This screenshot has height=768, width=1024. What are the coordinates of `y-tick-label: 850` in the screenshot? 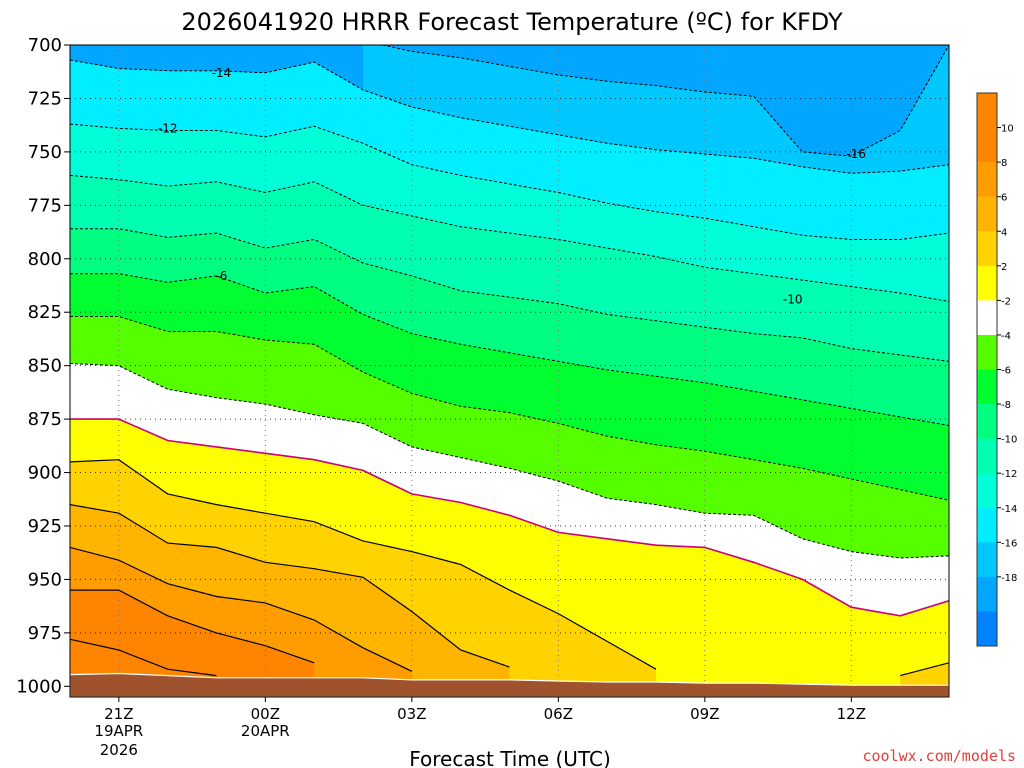 It's located at (45, 366).